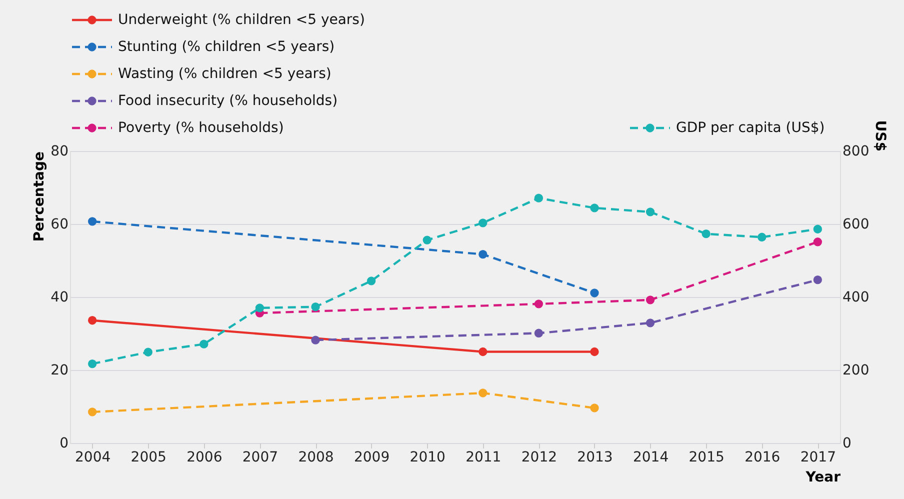 The width and height of the screenshot is (904, 499). Describe the element at coordinates (818, 458) in the screenshot. I see `x-tick-label: 2017` at that location.